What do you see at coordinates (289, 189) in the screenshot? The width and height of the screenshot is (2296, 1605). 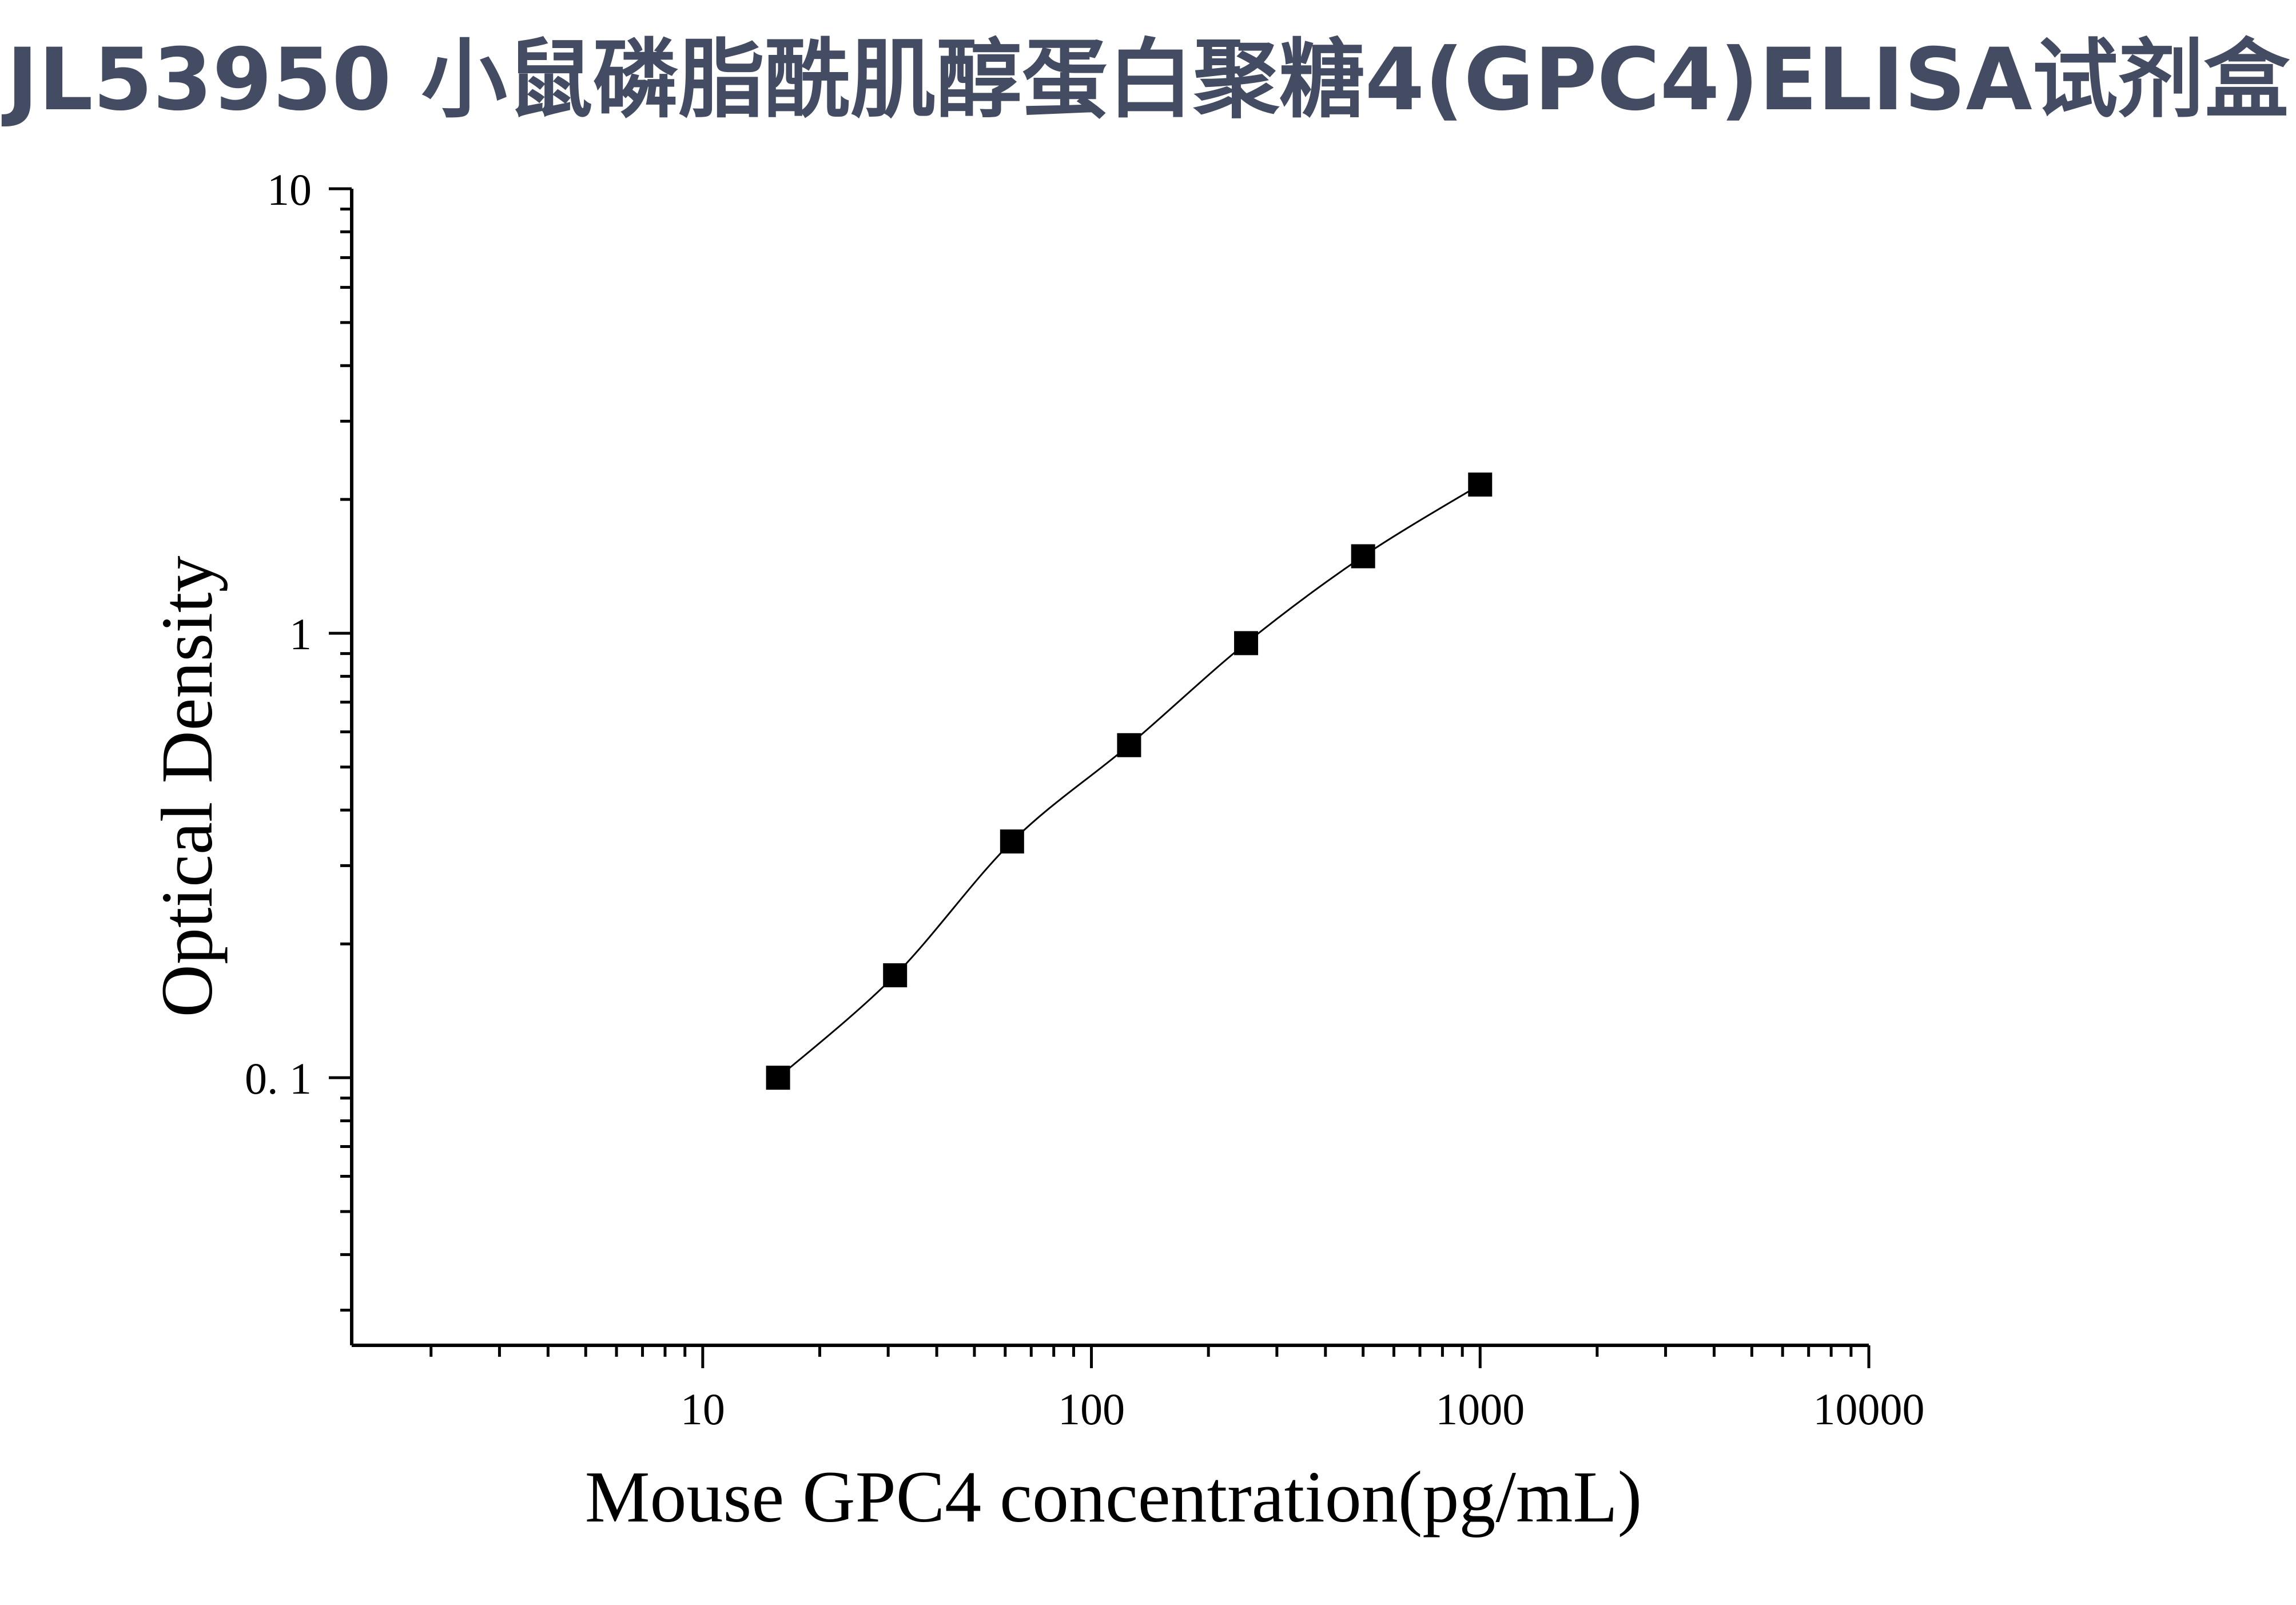 I see `y-tick-label: 10` at bounding box center [289, 189].